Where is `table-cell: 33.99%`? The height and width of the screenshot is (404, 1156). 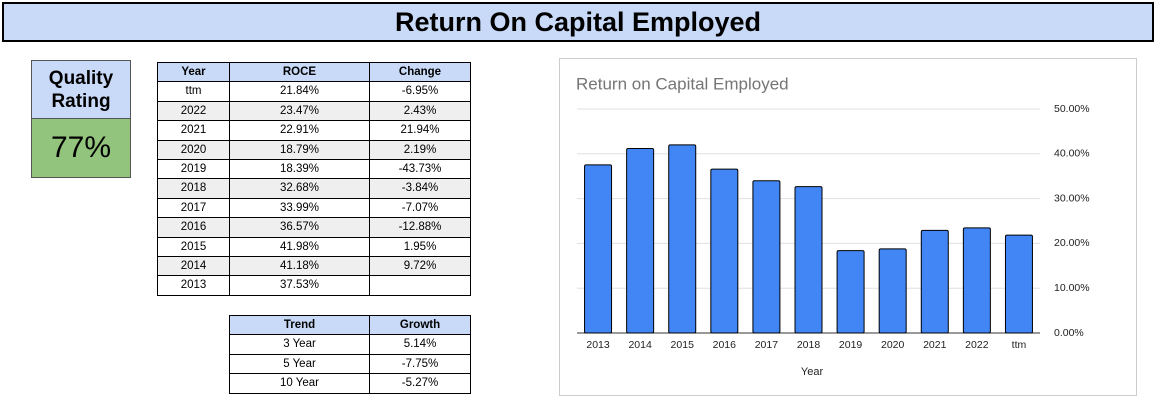 table-cell: 33.99% is located at coordinates (299, 208).